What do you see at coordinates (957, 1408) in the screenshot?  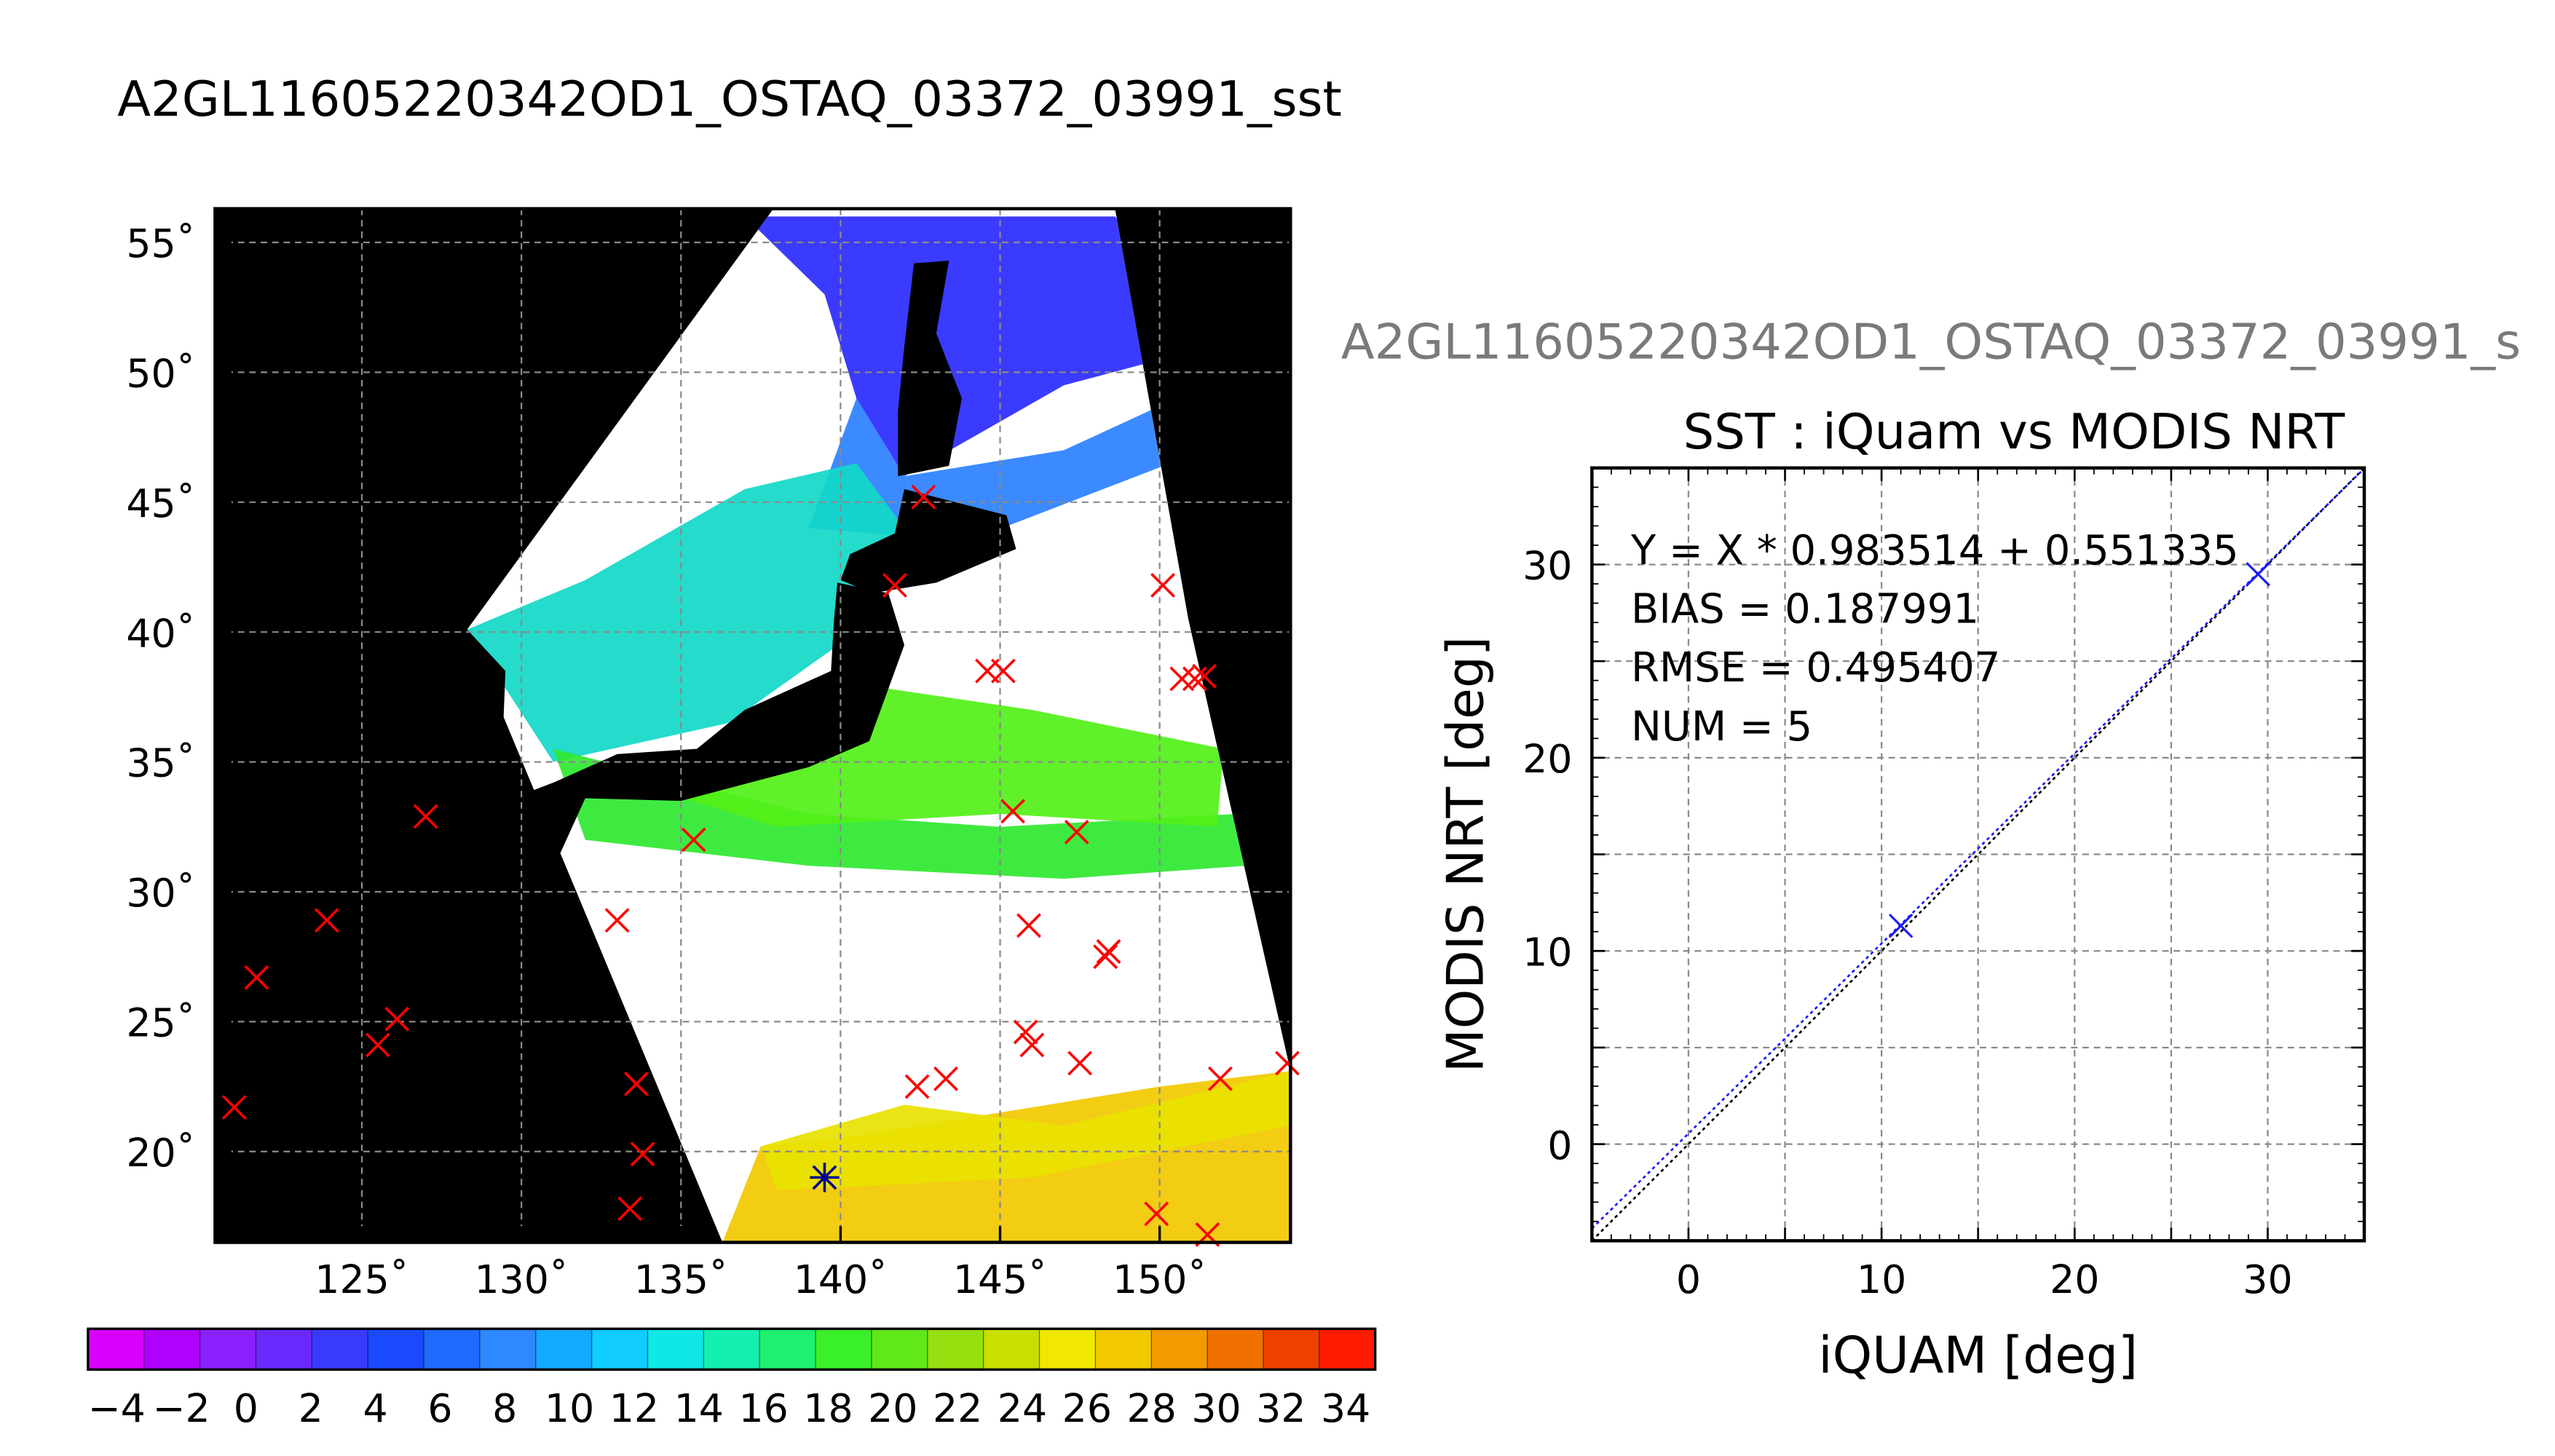 I see `colorbar-label: 22` at bounding box center [957, 1408].